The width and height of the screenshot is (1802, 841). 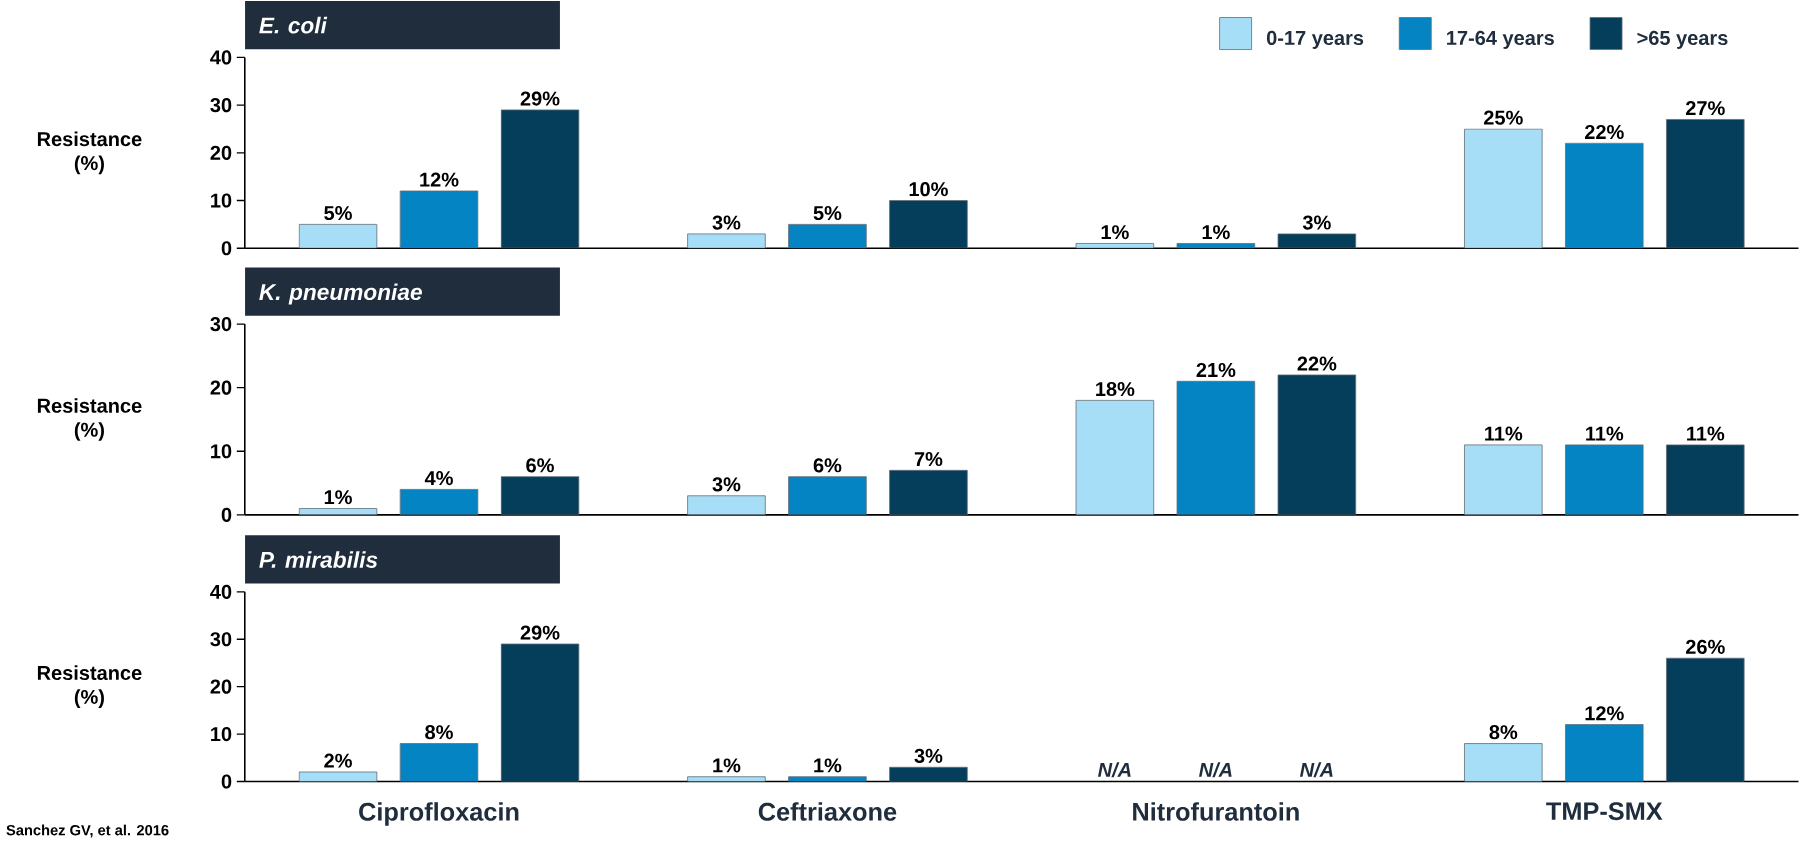 I want to click on data-label: 18%, so click(x=1115, y=388).